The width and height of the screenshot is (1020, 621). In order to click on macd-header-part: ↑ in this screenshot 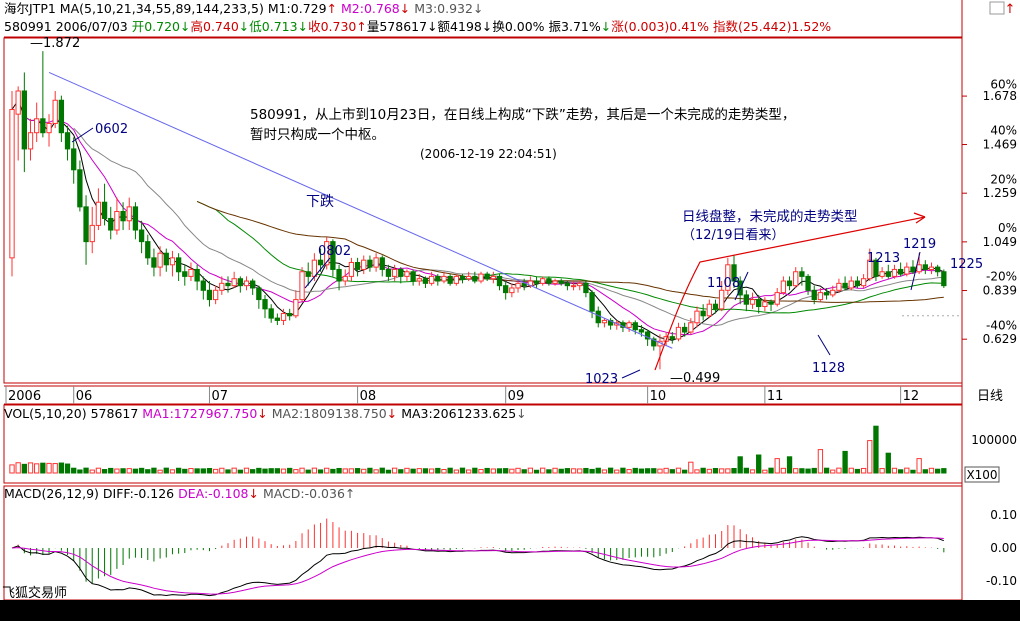, I will do `click(350, 493)`.